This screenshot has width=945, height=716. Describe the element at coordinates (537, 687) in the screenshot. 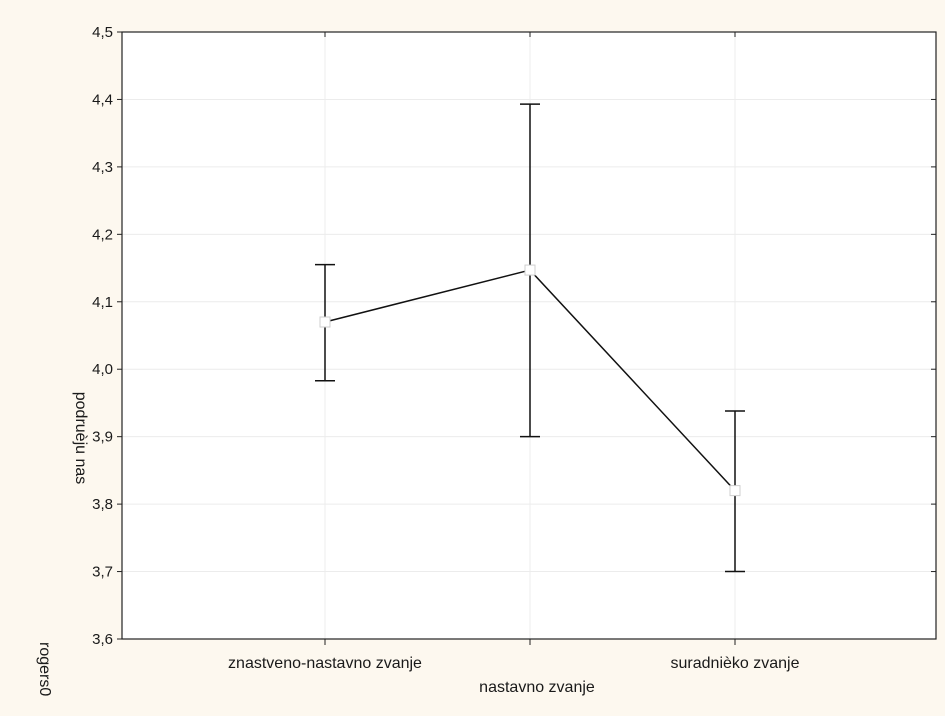

I see `x-axis-title: nastavno zvanje` at that location.